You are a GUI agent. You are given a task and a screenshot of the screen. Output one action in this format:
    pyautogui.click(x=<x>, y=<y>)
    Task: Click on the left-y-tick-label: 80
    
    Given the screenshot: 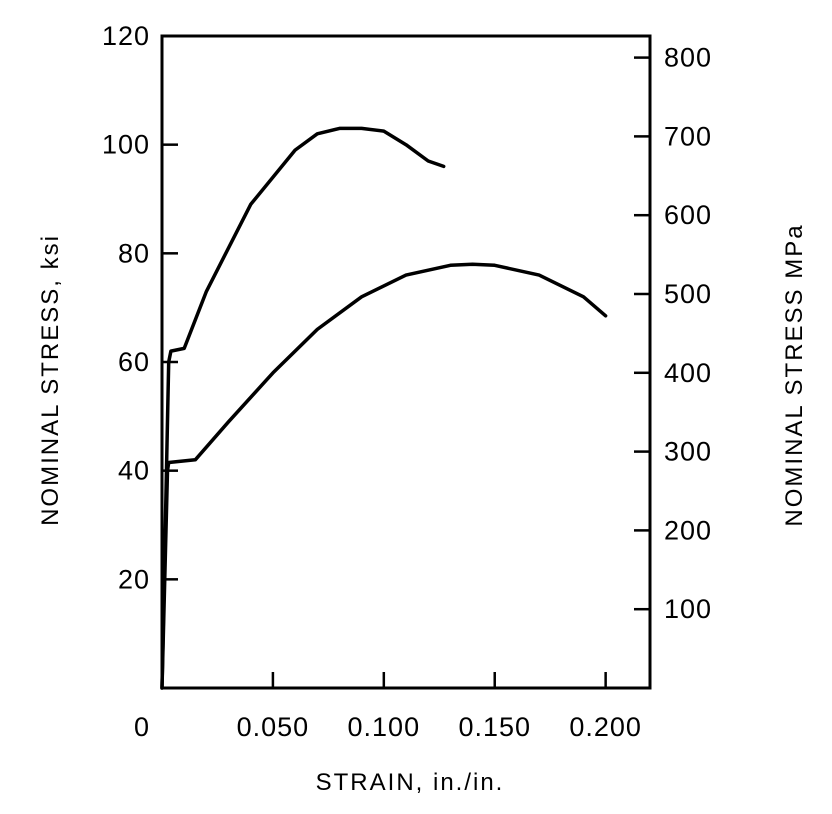 What is the action you would take?
    pyautogui.click(x=134, y=253)
    